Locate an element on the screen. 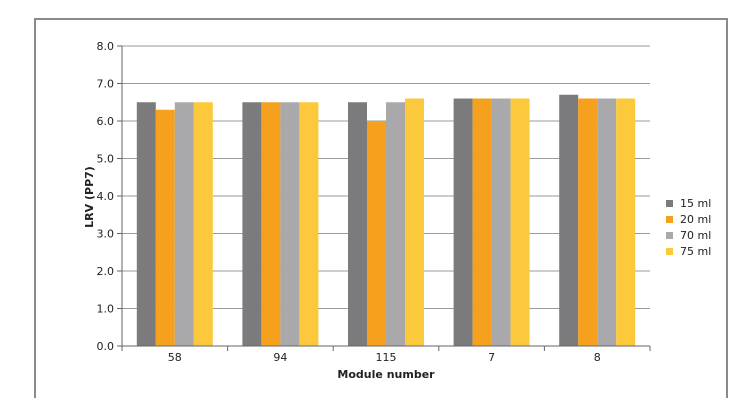 The image size is (736, 398). x-tick-label: 7 is located at coordinates (491, 357).